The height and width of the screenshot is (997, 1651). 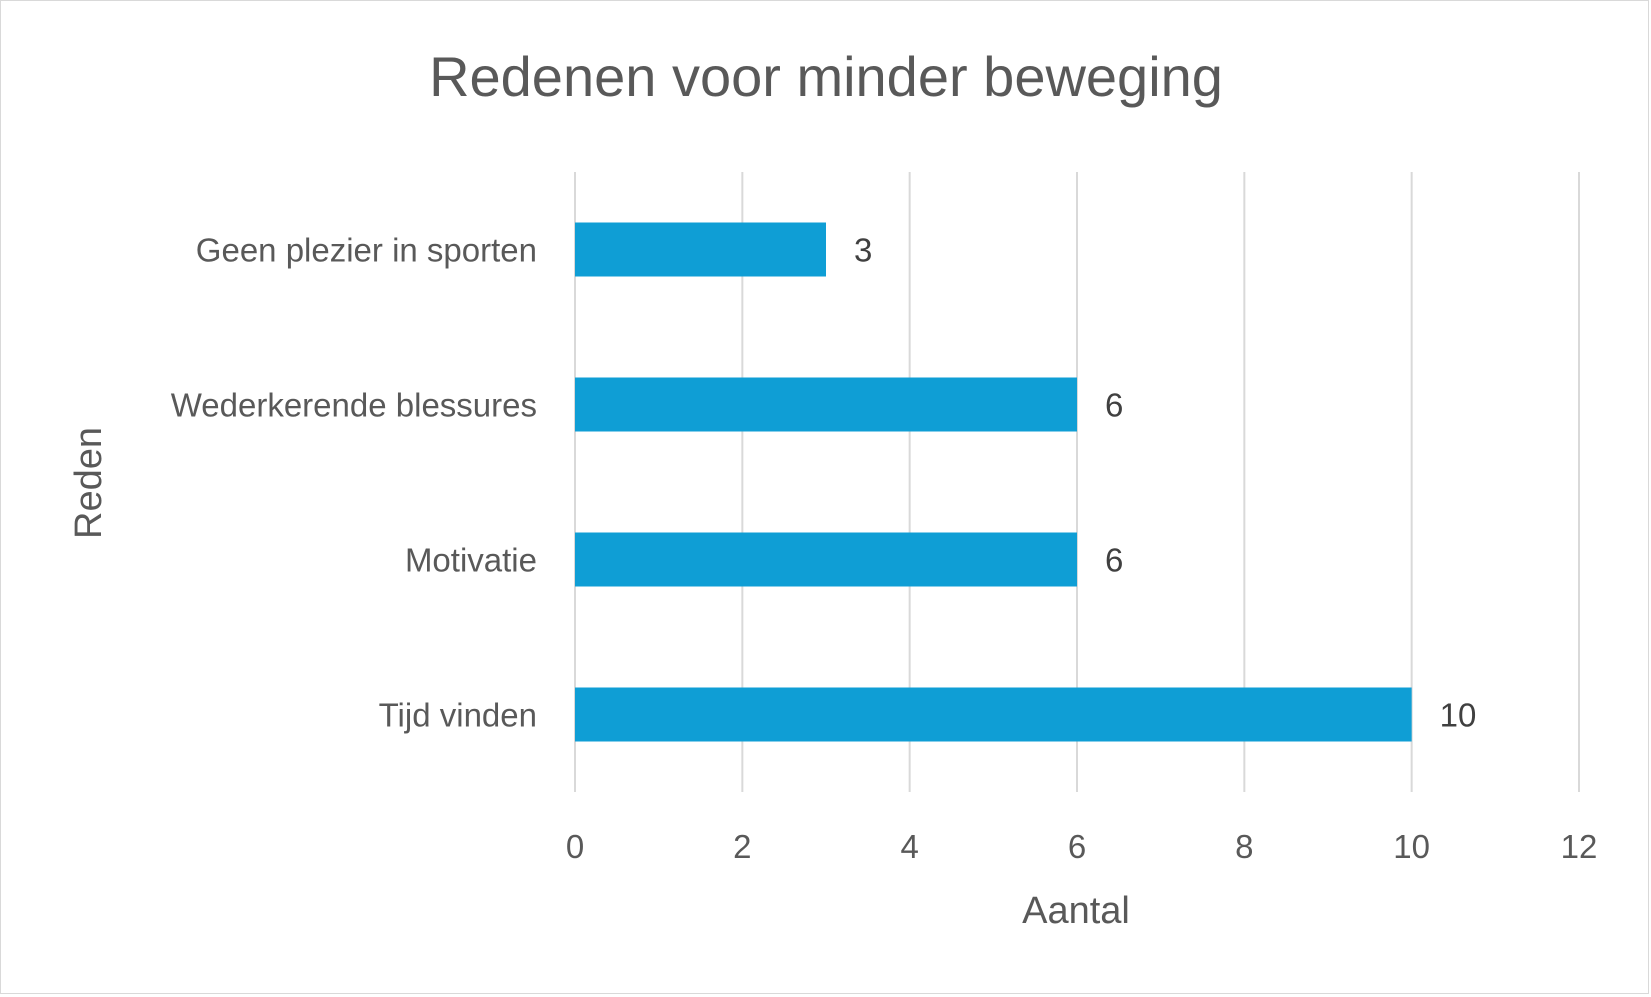 I want to click on x-tick-label: 0, so click(x=575, y=846).